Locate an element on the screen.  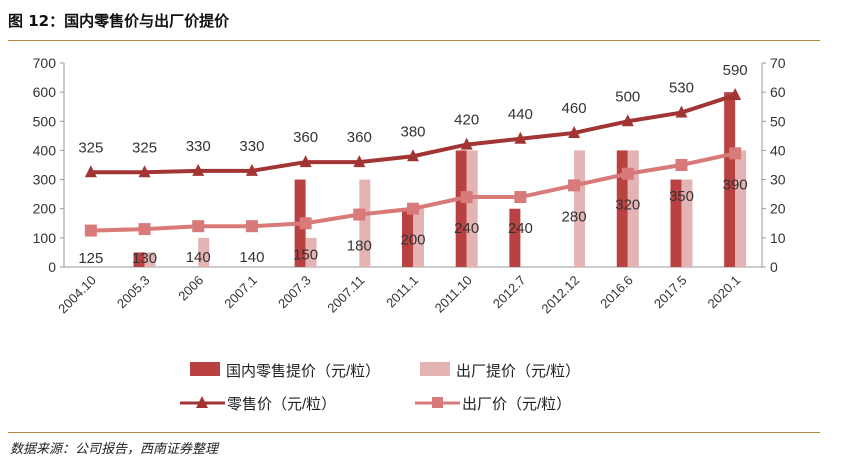
legend-label: 国内零售提价（元/粒） is located at coordinates (303, 371).